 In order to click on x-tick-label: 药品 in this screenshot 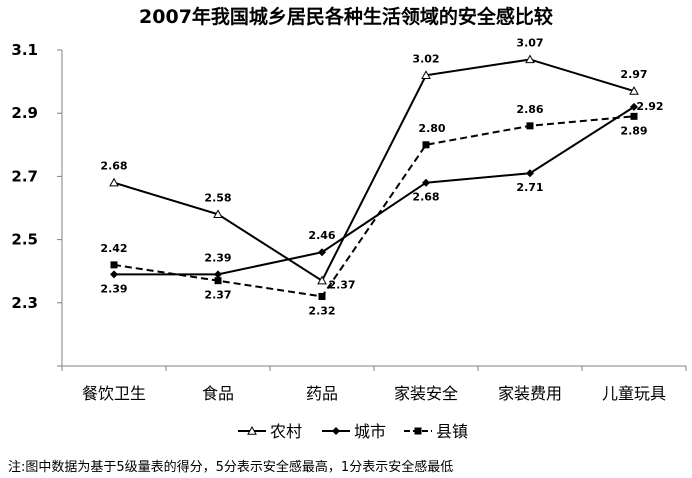, I will do `click(322, 393)`.